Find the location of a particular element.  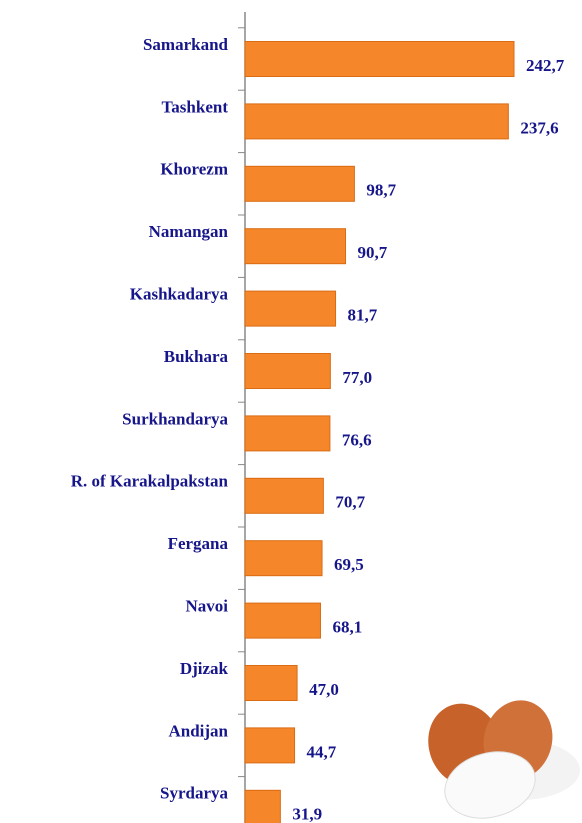

category-label: R. of Karakalpakstan is located at coordinates (150, 481).